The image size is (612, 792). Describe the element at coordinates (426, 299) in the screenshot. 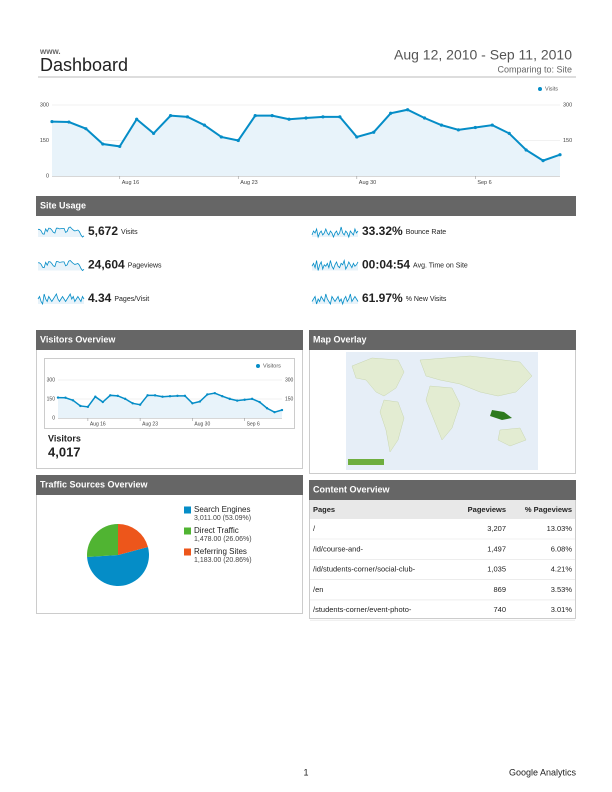

I see `metric-label: % New Visits` at that location.